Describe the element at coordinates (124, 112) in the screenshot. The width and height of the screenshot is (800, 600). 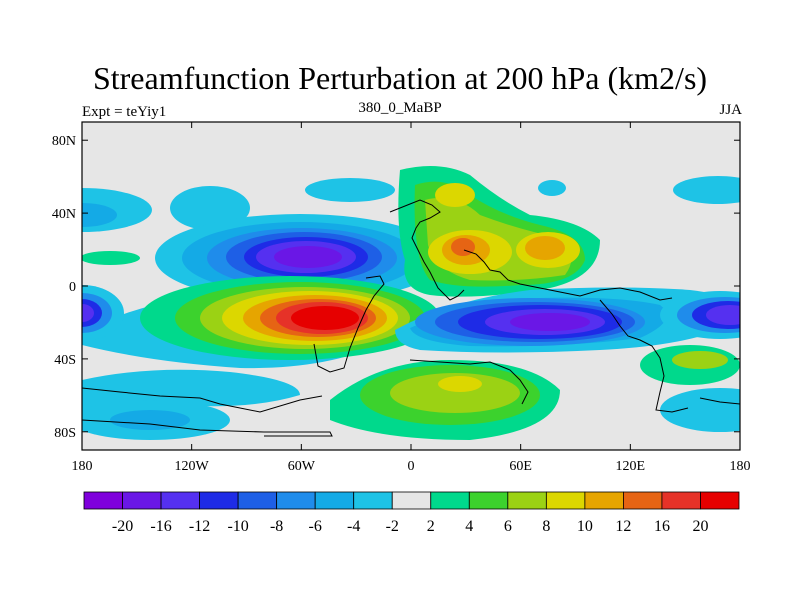
I see `experiment-label: Expt = teYiy1` at that location.